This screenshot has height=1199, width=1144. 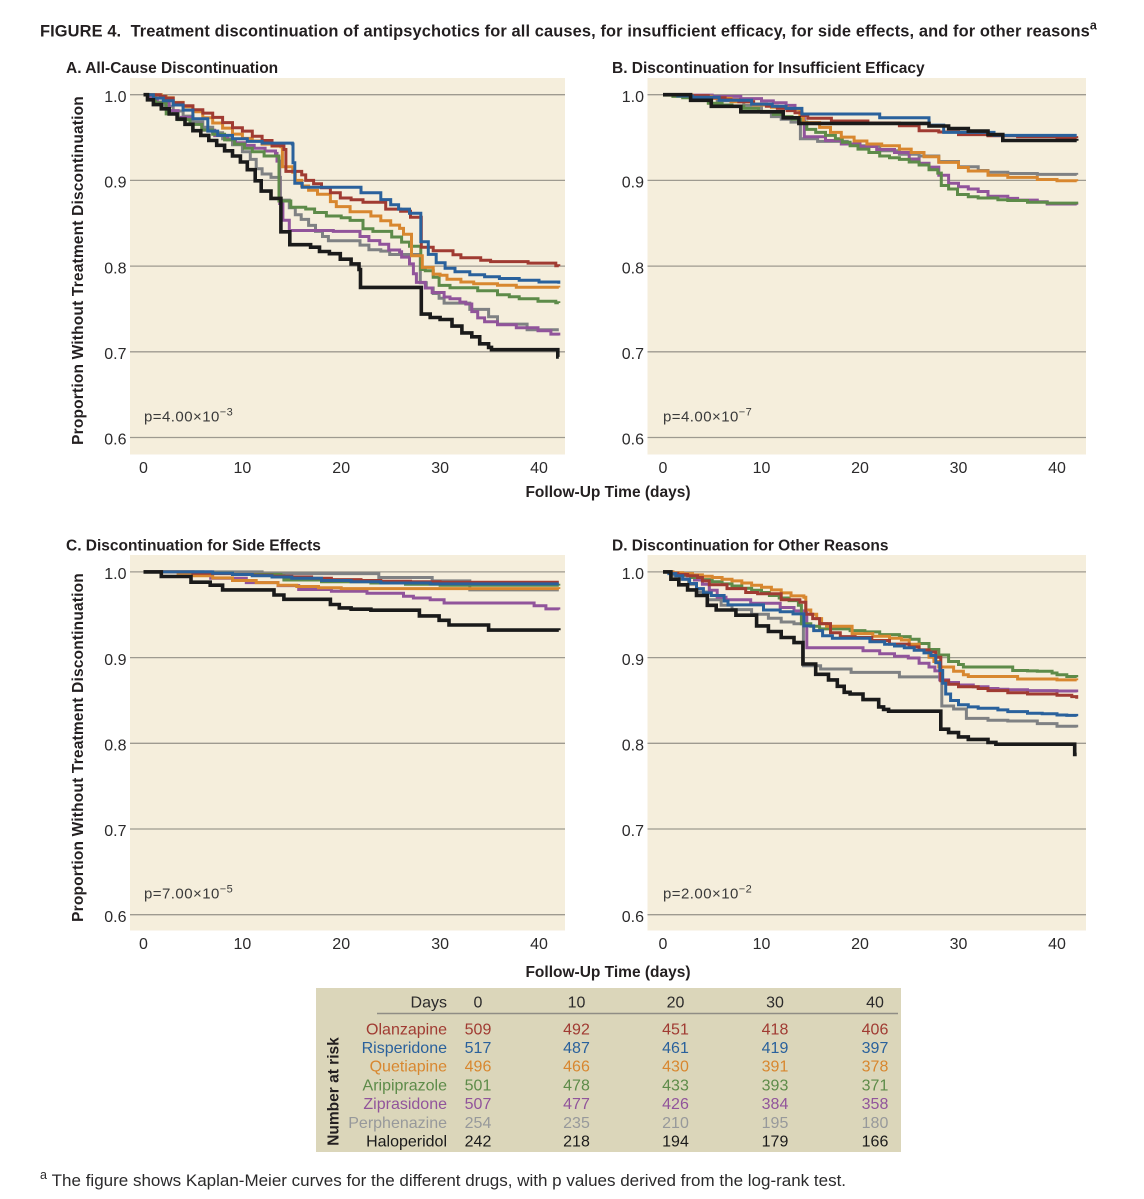 What do you see at coordinates (775, 1123) in the screenshot?
I see `svg-text: 195` at bounding box center [775, 1123].